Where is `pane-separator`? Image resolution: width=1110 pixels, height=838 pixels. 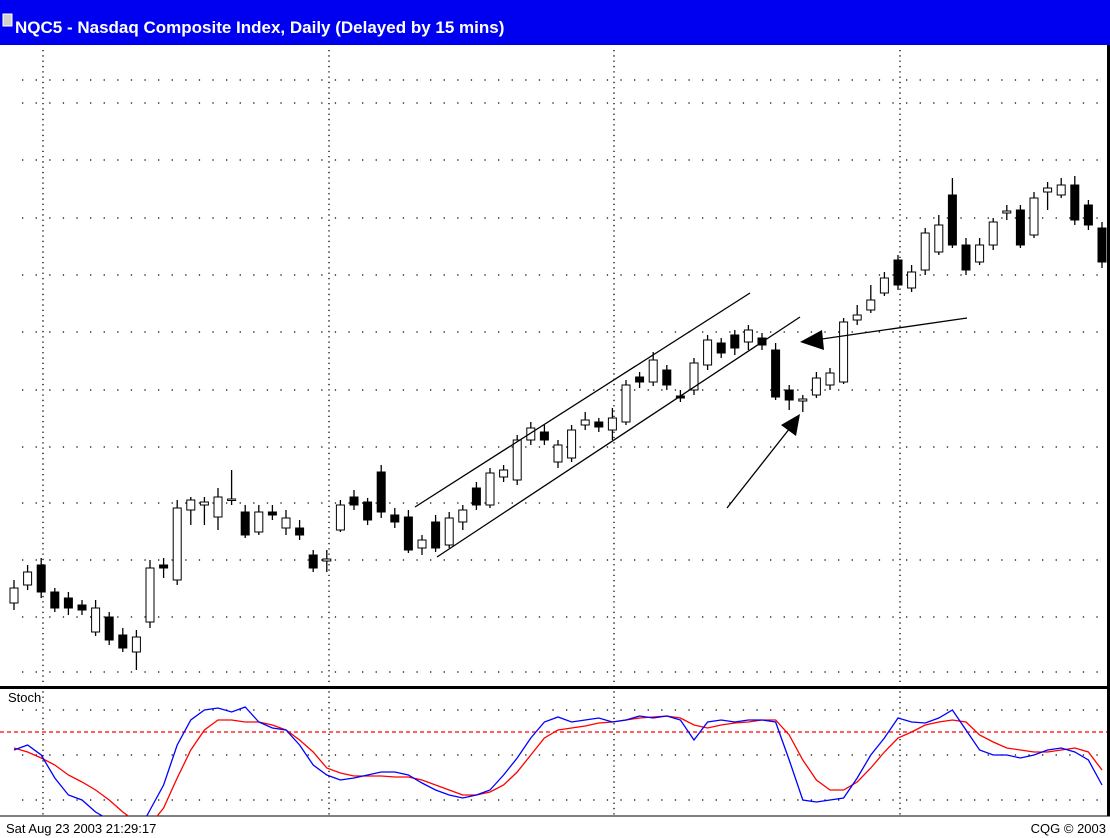 pane-separator is located at coordinates (555, 687).